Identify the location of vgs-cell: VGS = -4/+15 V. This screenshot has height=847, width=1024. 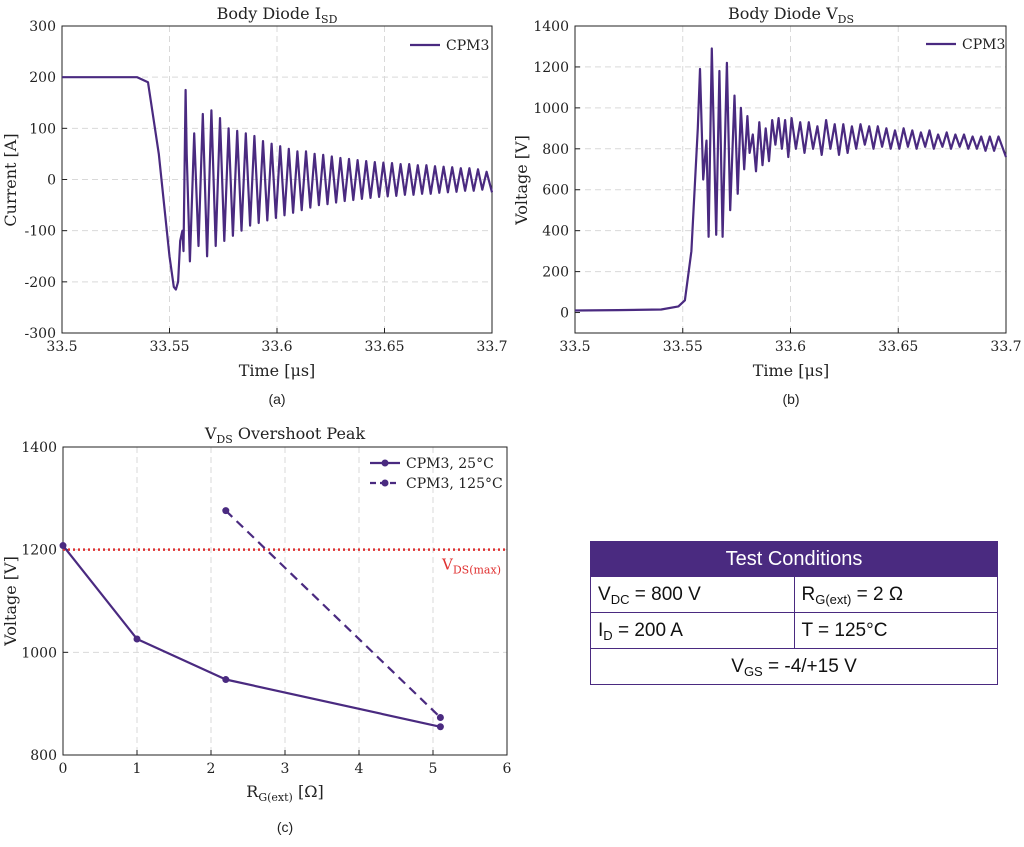
(794, 667).